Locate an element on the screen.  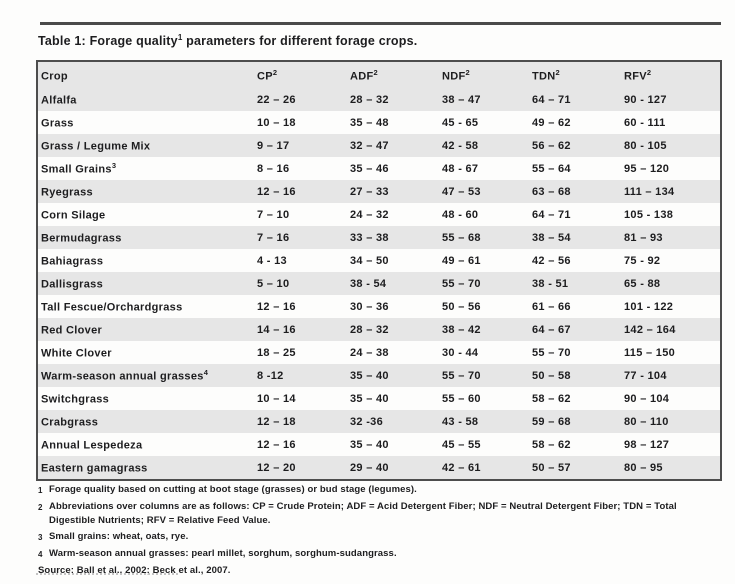
adf-value-cell: 34 – 50 is located at coordinates (369, 260).